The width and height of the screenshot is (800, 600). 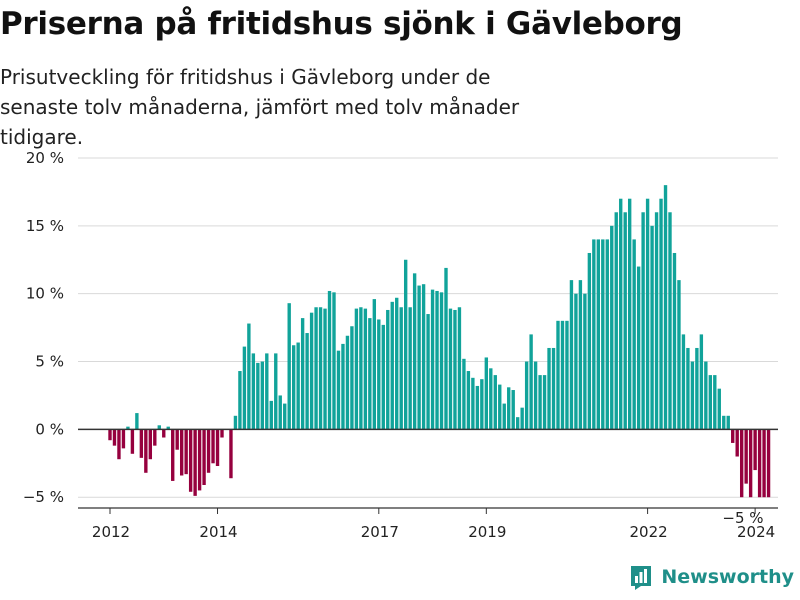 What do you see at coordinates (111, 532) in the screenshot?
I see `x-tick-label: 2012` at bounding box center [111, 532].